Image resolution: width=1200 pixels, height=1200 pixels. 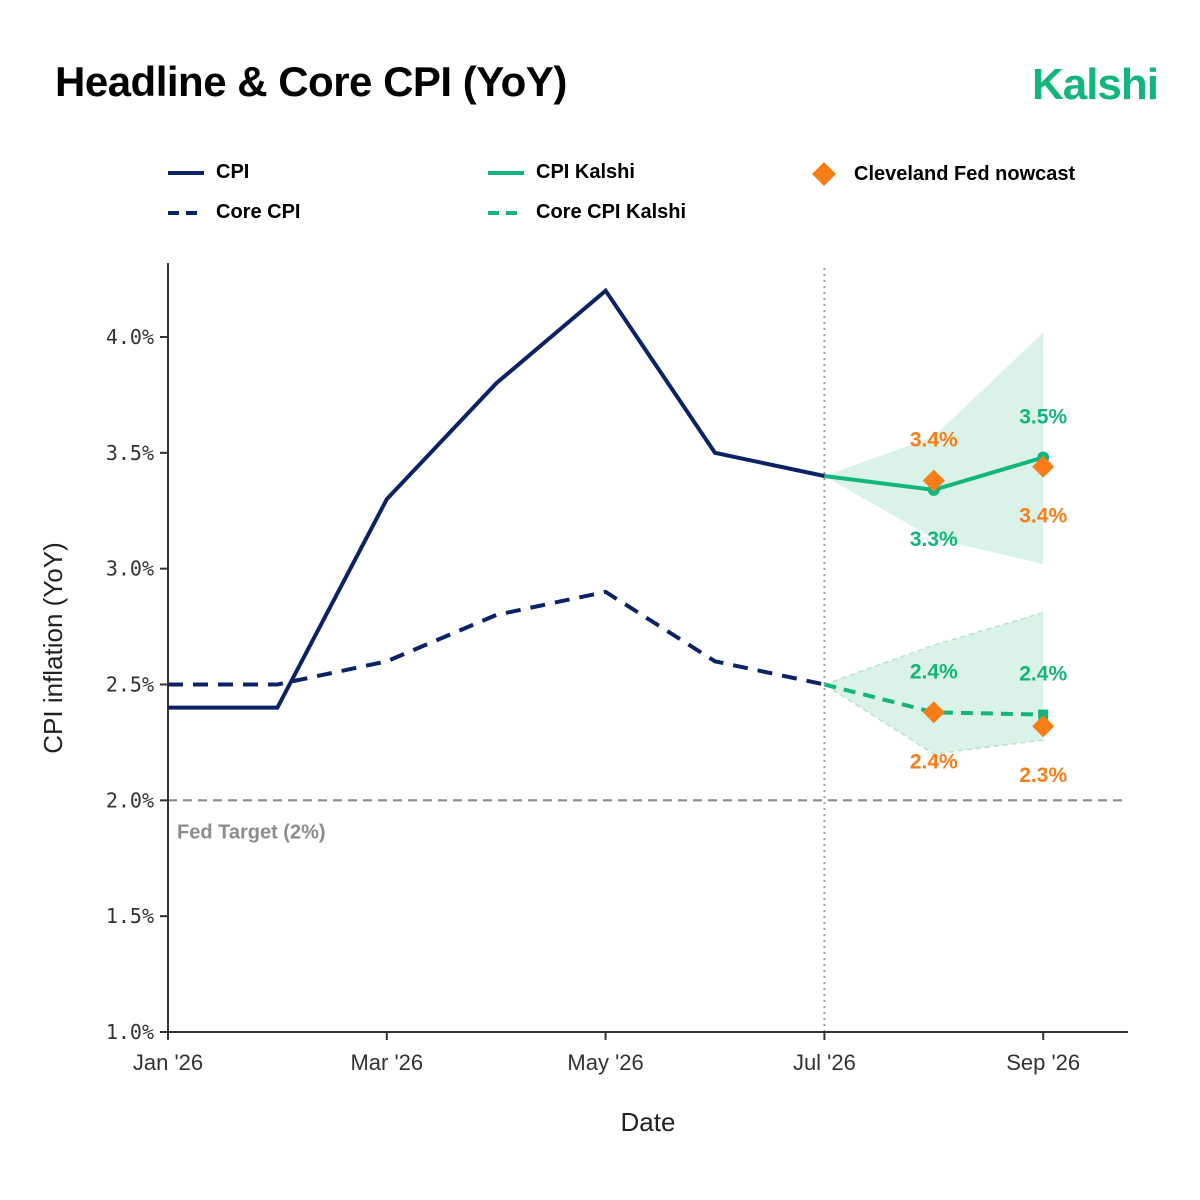 What do you see at coordinates (585, 172) in the screenshot?
I see `legend-label-cpi-kalshi: CPI Kalshi` at bounding box center [585, 172].